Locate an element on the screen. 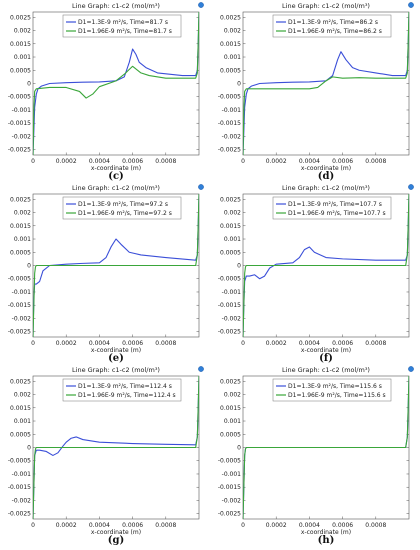 The image size is (420, 550). panel-label: (f) is located at coordinates (326, 358).